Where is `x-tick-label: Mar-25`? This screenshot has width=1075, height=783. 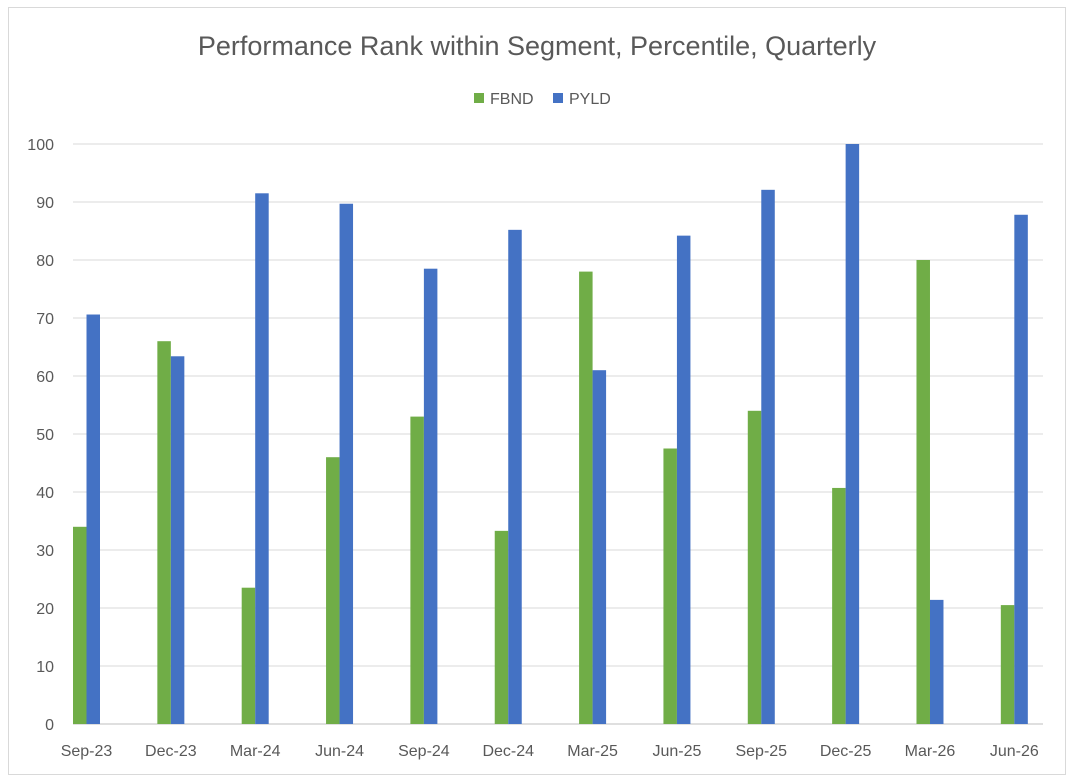 x-tick-label: Mar-25 is located at coordinates (592, 751).